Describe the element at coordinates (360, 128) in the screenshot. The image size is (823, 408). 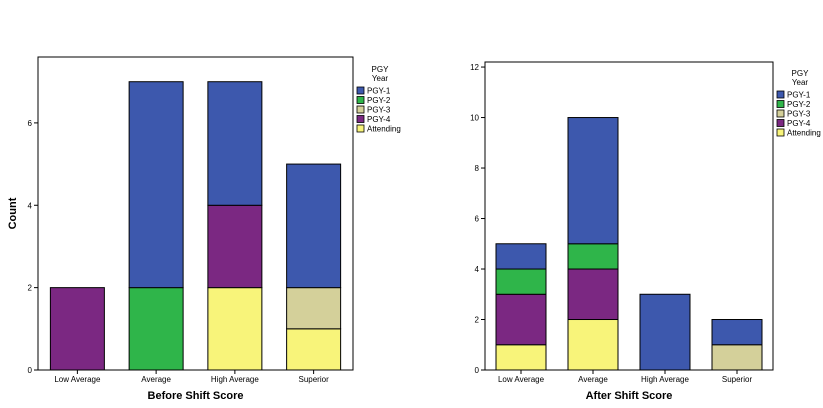
I see `chart1-legend-swatch-attending` at that location.